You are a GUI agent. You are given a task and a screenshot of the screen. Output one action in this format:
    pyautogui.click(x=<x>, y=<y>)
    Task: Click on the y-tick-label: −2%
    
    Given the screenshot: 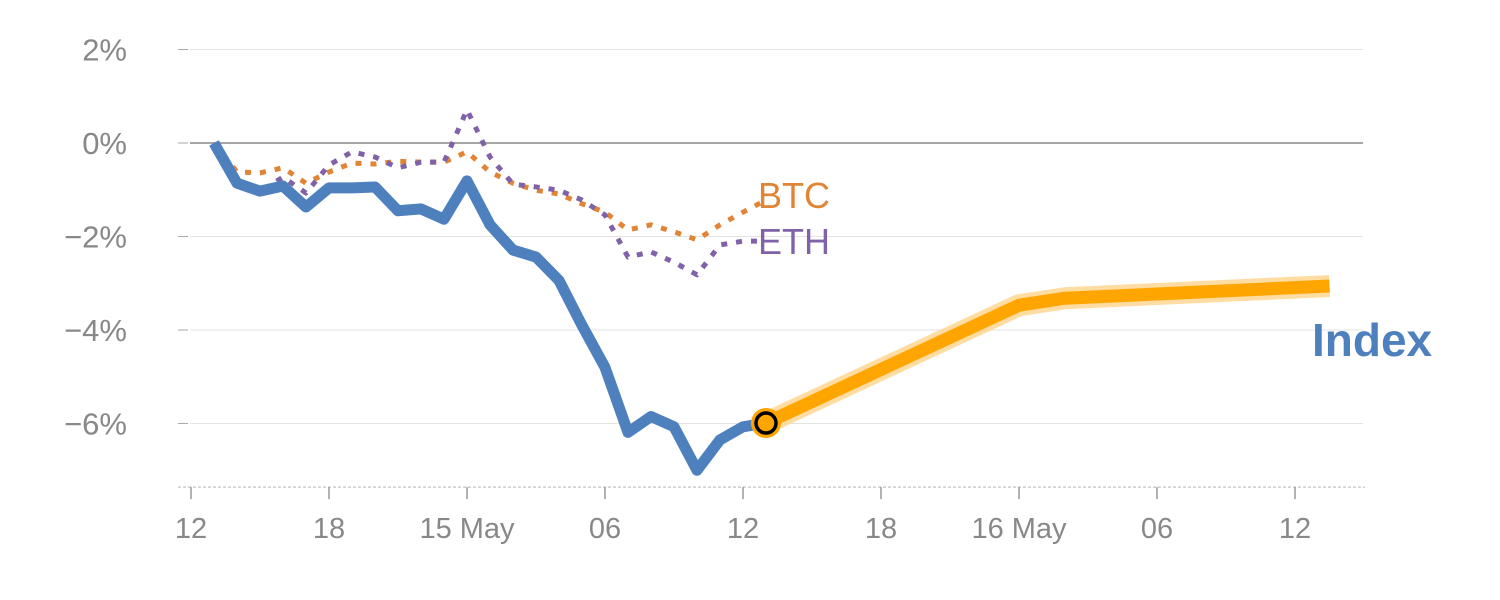 What is the action you would take?
    pyautogui.click(x=95, y=237)
    